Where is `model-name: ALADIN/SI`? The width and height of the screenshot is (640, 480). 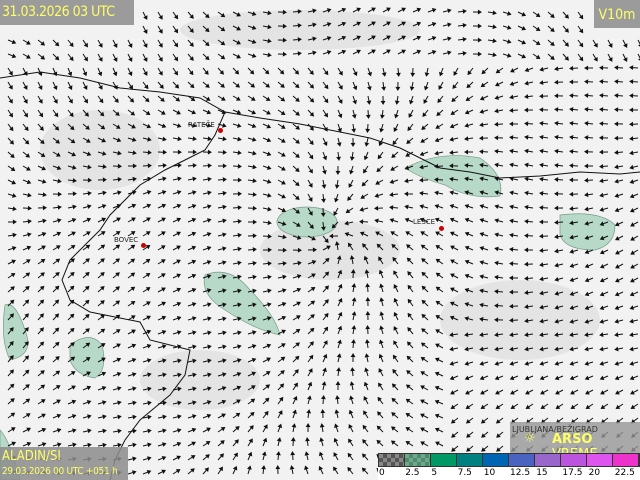
model-name: ALADIN/SI is located at coordinates (31, 456).